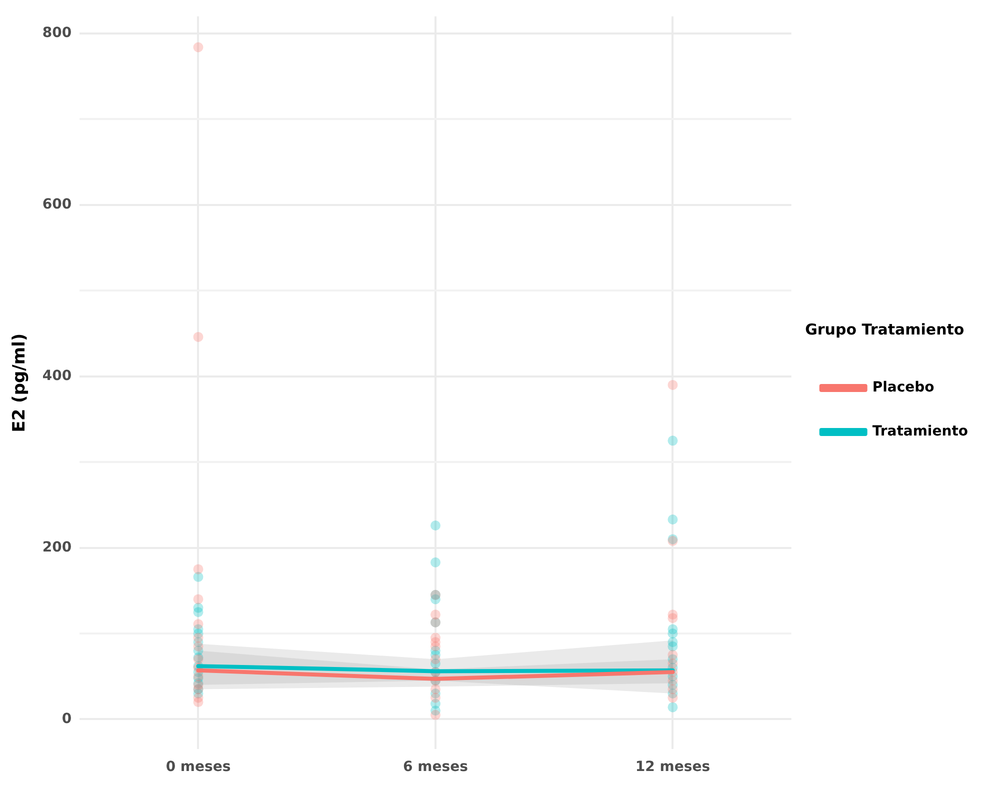 Image resolution: width=986 pixels, height=792 pixels. I want to click on x-tick-label: 12 meses, so click(672, 767).